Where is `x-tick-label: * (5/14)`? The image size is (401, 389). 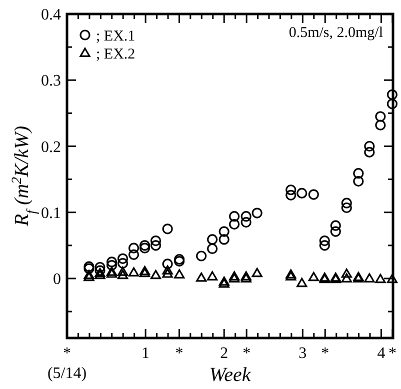
x-tick-label: * (5/14) is located at coordinates (67, 363).